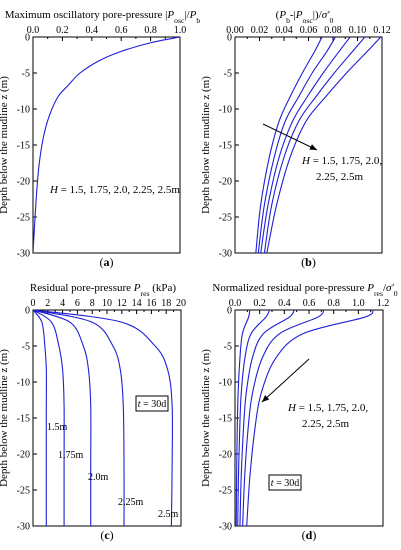 The width and height of the screenshot is (401, 550). What do you see at coordinates (166, 303) in the screenshot?
I see `x-tick-label: 18` at bounding box center [166, 303].